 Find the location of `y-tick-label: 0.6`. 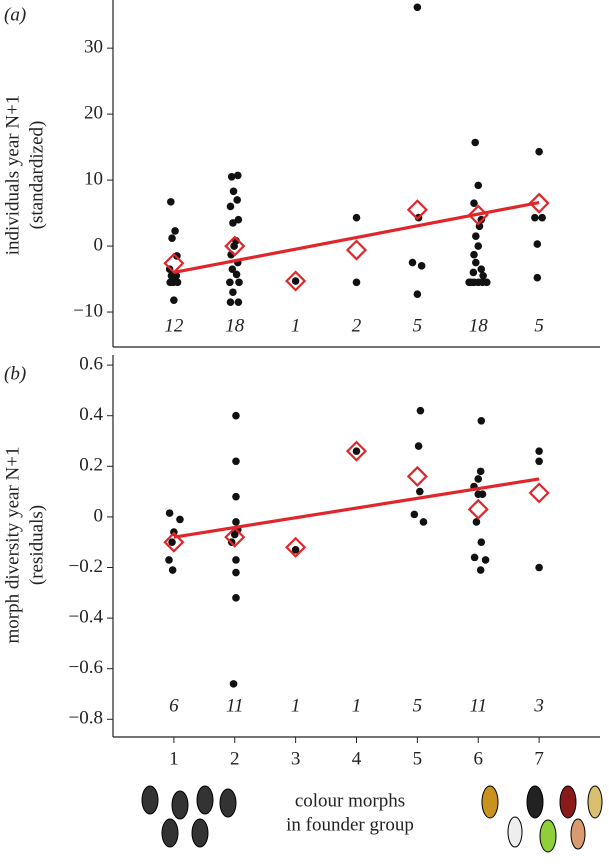

y-tick-label: 0.6 is located at coordinates (91, 363).